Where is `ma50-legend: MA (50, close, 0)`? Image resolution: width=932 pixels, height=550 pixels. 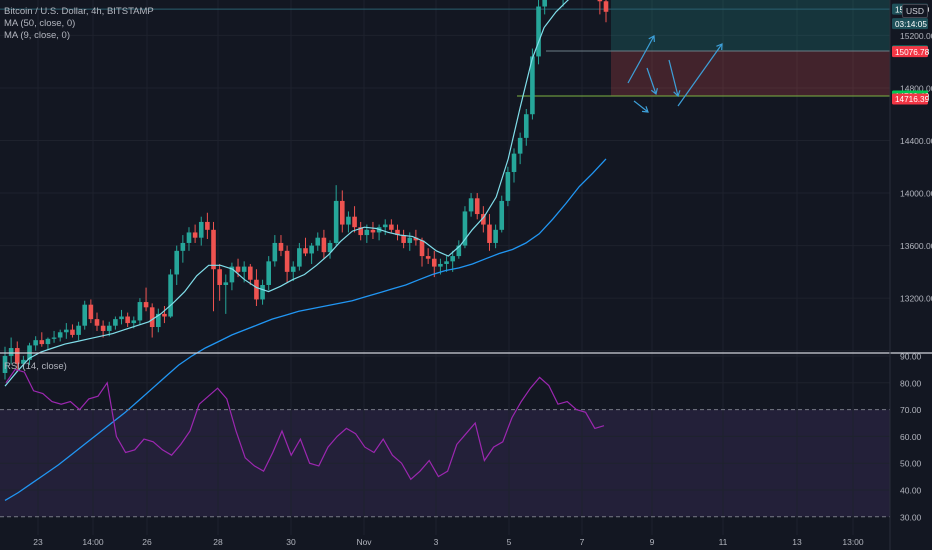
ma50-legend: MA (50, close, 0) is located at coordinates (40, 23).